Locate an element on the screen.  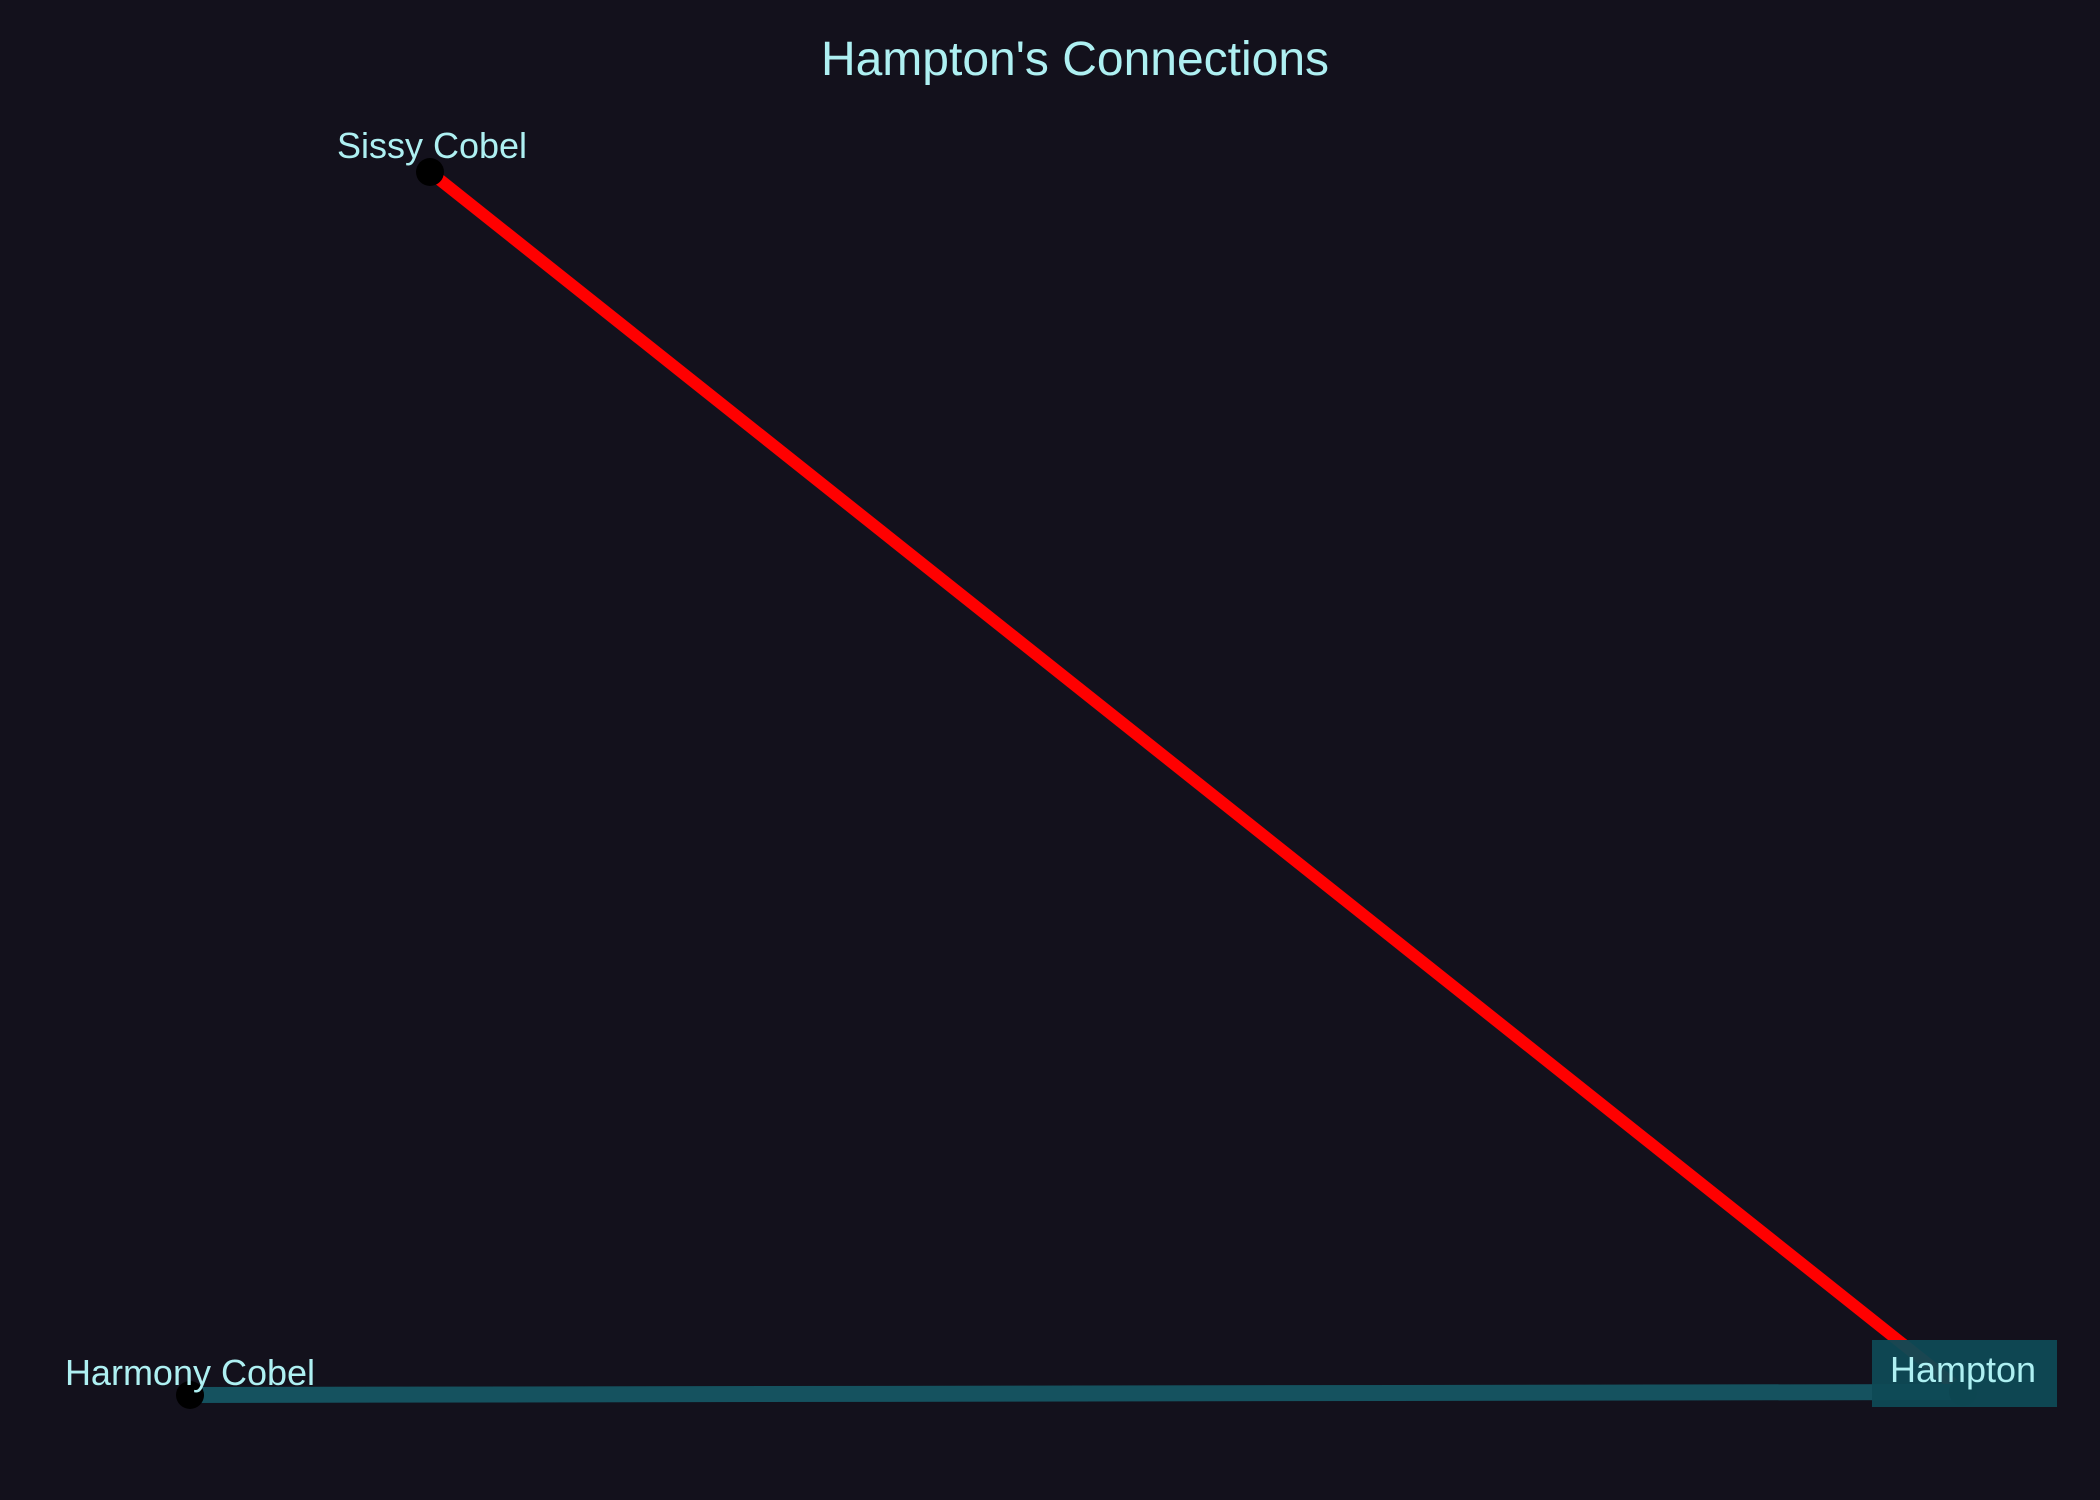
node-label-highlight-hampton is located at coordinates (1964, 1373).